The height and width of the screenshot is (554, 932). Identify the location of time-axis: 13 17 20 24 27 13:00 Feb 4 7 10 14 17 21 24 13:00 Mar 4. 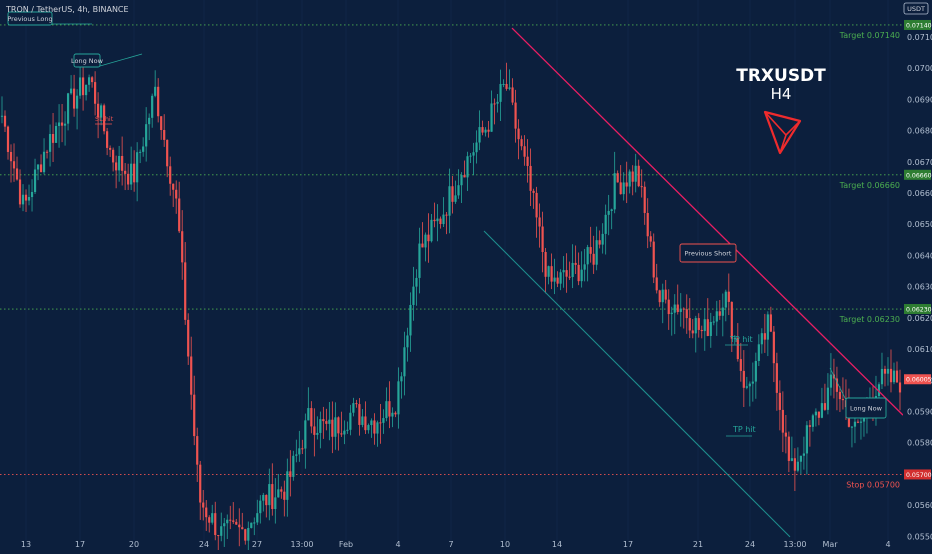
(456, 544).